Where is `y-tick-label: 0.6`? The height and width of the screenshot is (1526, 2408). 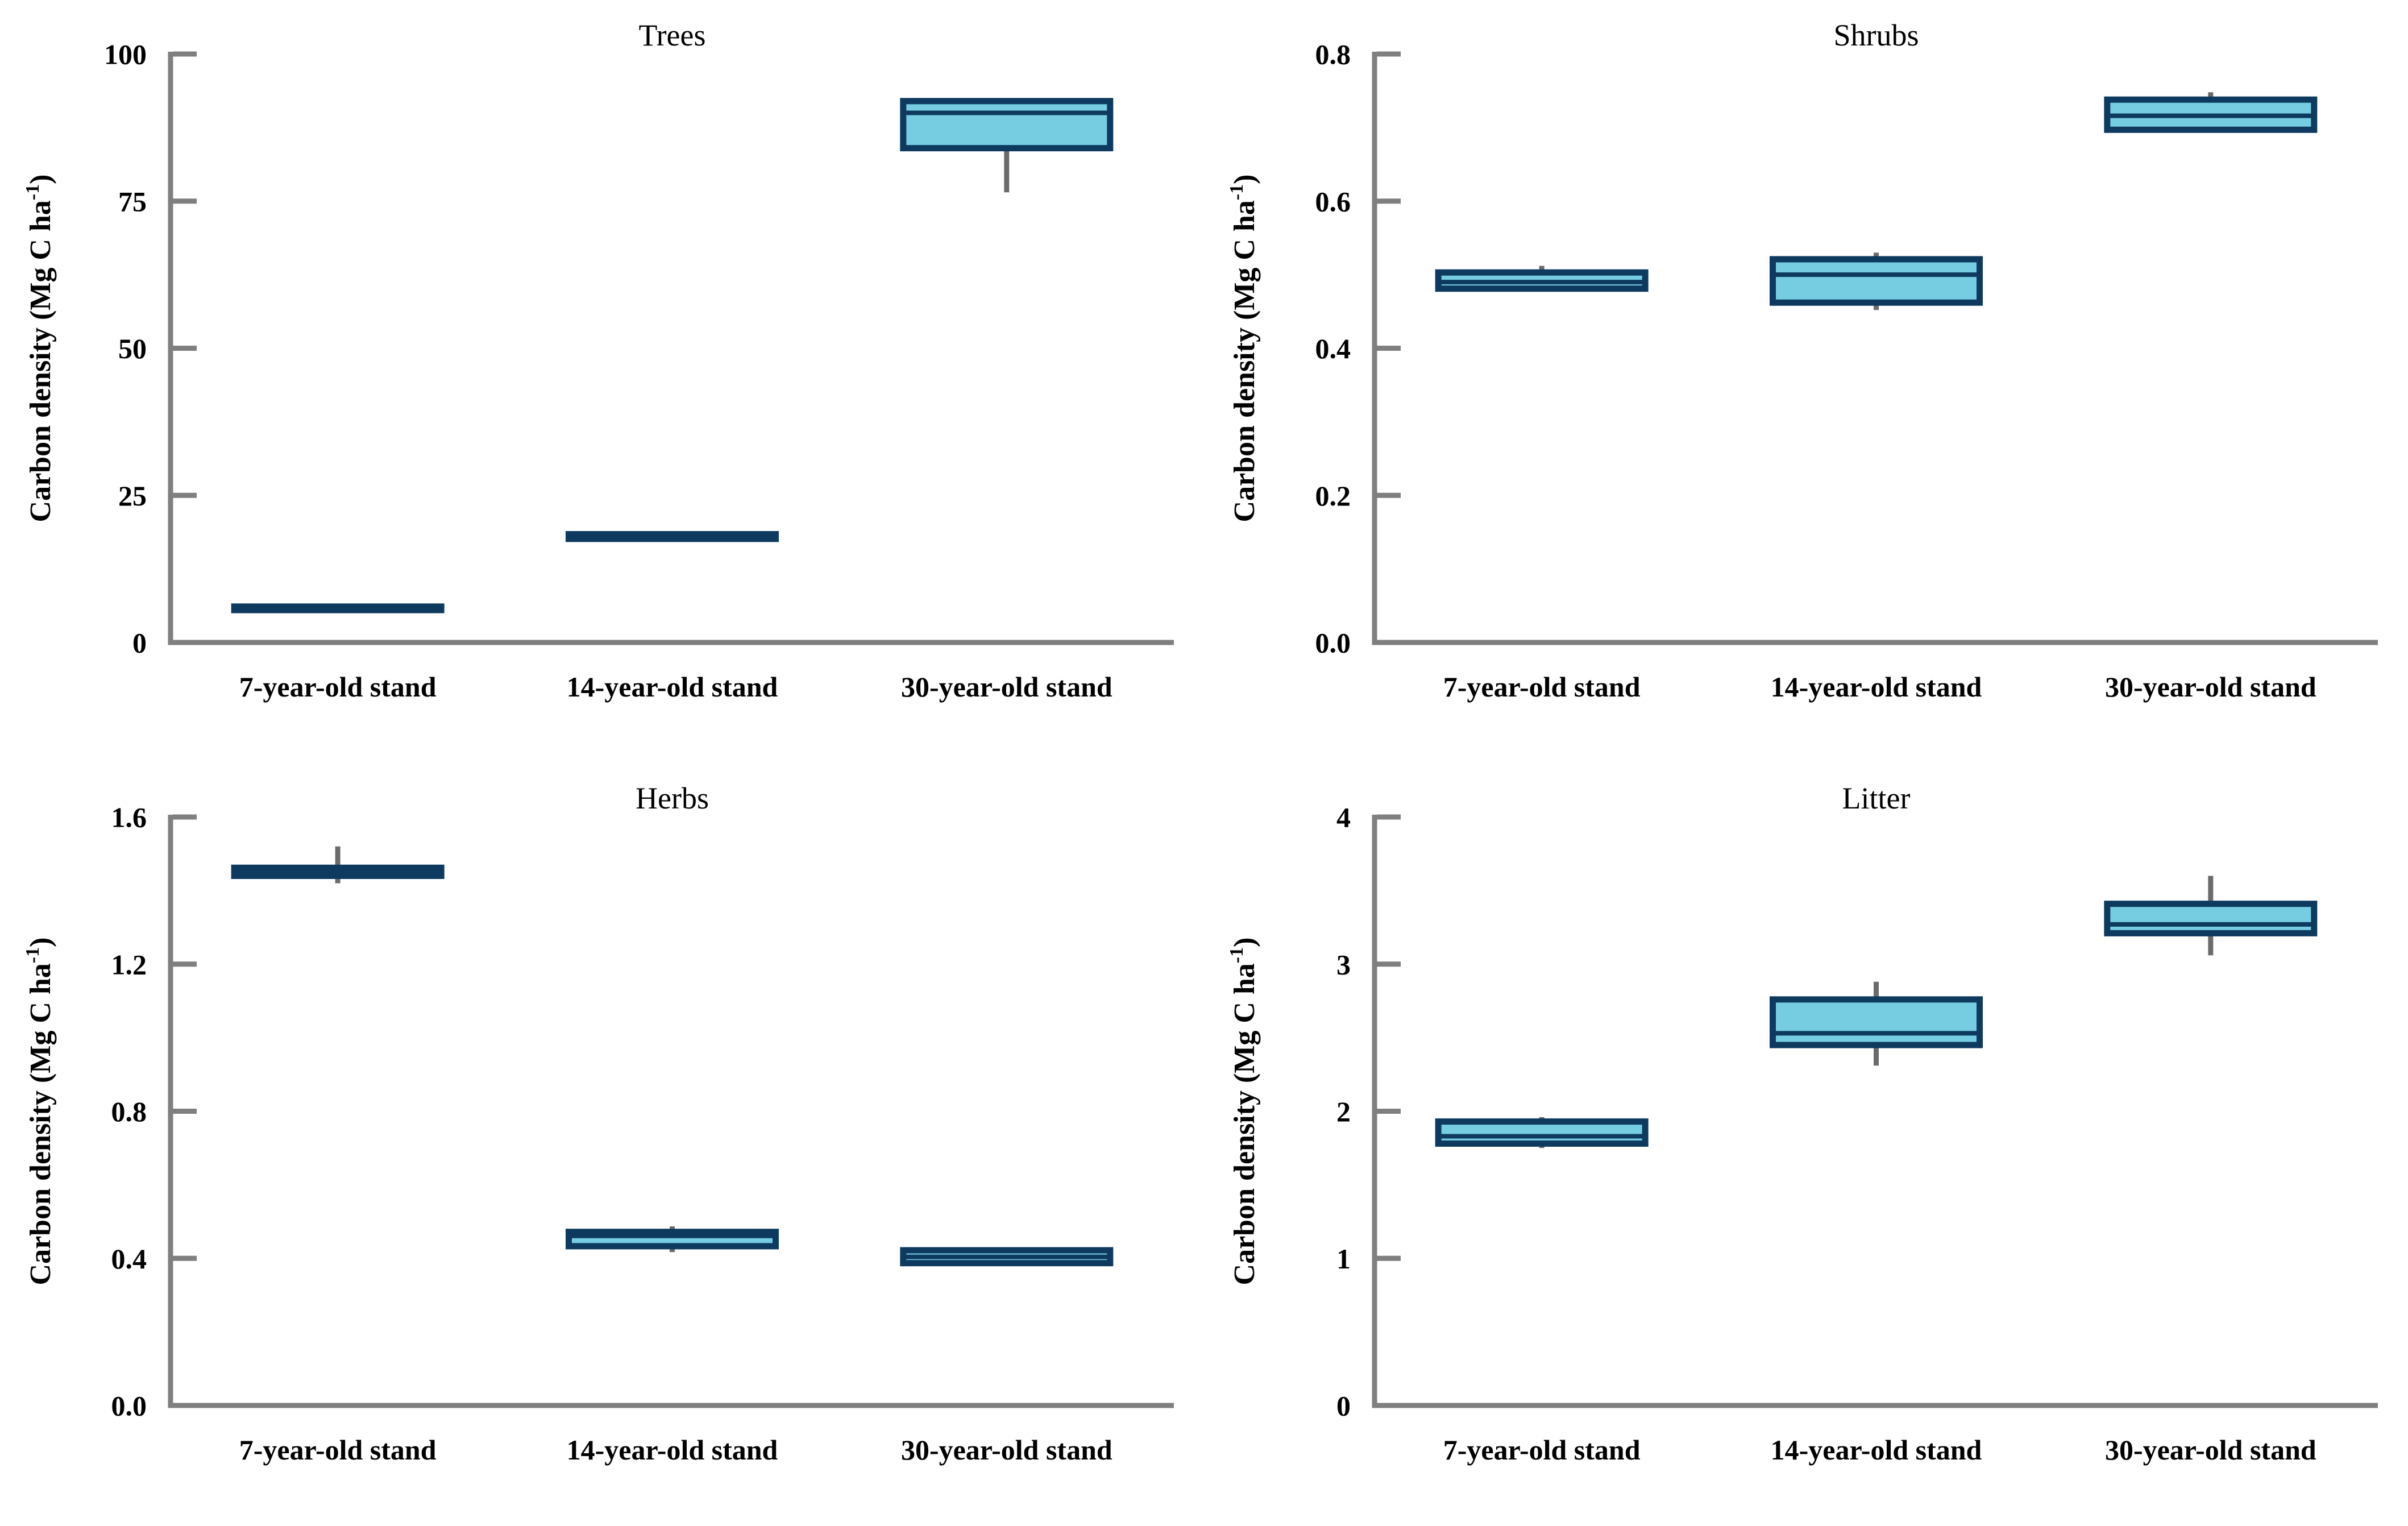
y-tick-label: 0.6 is located at coordinates (1333, 201).